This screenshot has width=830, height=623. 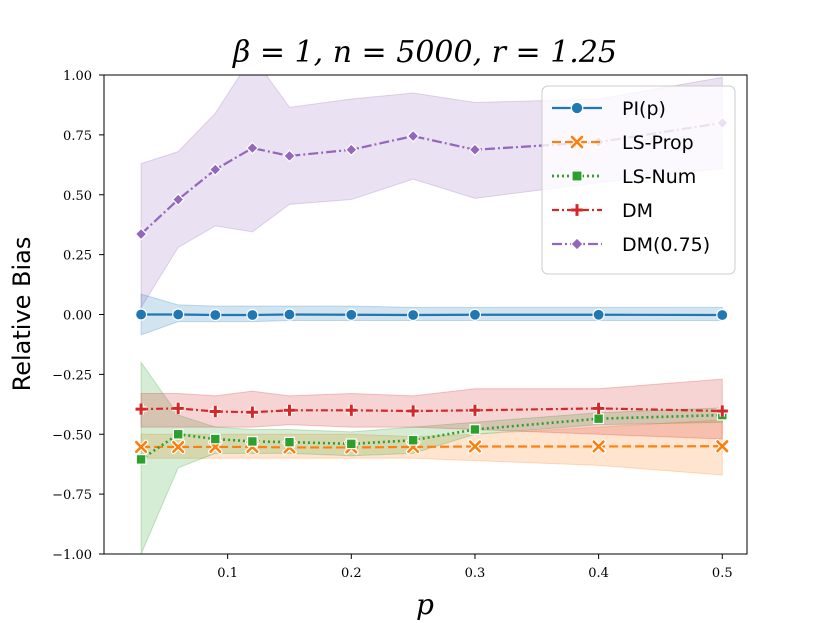 What do you see at coordinates (666, 245) in the screenshot?
I see `legend-label: DM(0.75)` at bounding box center [666, 245].